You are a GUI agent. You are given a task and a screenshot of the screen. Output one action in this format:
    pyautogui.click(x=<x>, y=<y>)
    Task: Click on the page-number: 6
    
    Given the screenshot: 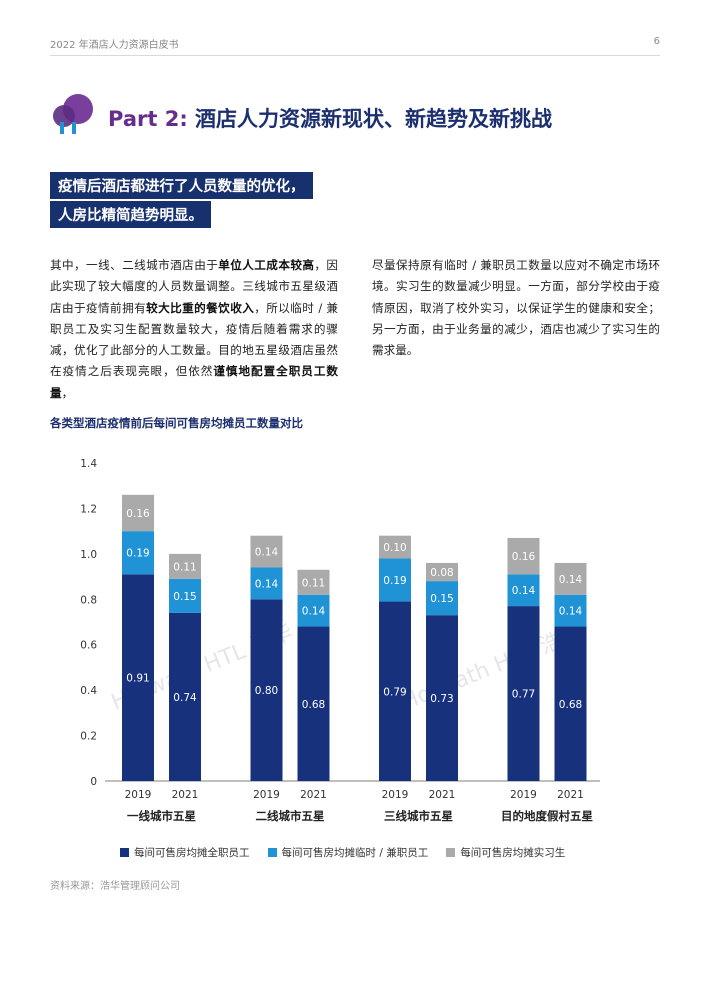 What is the action you would take?
    pyautogui.click(x=656, y=41)
    